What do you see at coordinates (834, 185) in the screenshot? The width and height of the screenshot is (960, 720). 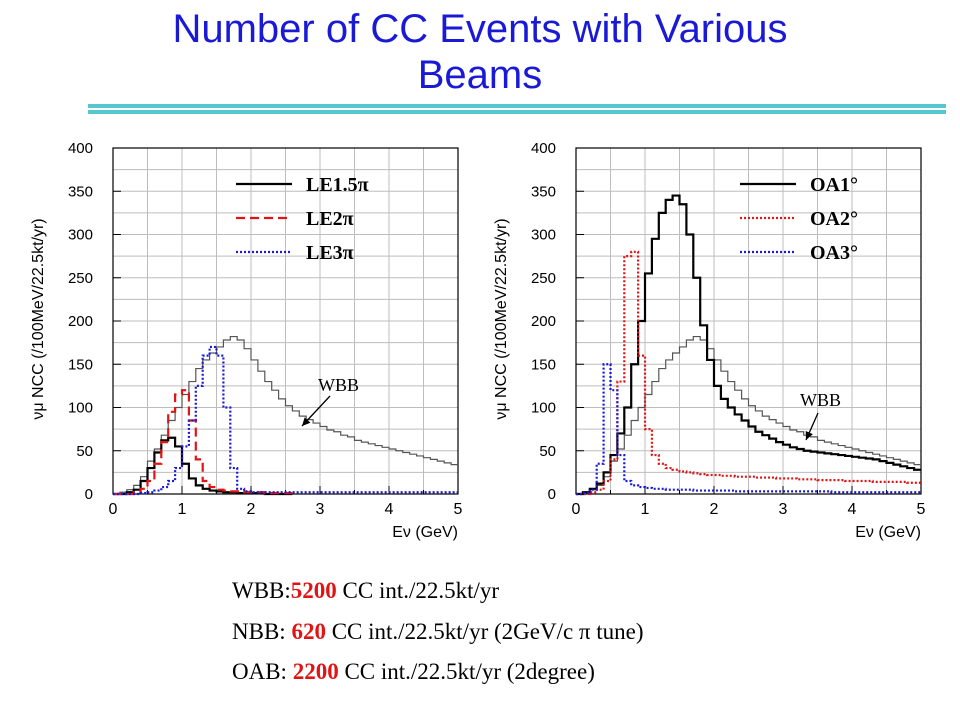 I see `legend-label: OA1°` at bounding box center [834, 185].